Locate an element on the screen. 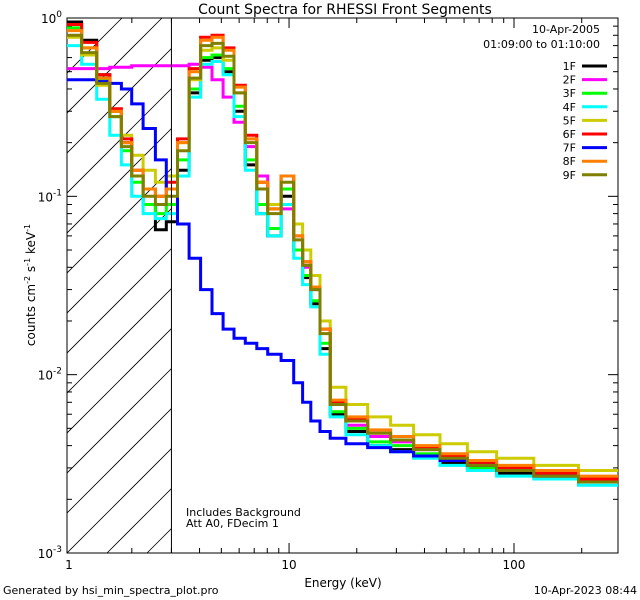 This screenshot has width=640, height=600. y-tick-label: 10⁻¹ is located at coordinates (50, 196).